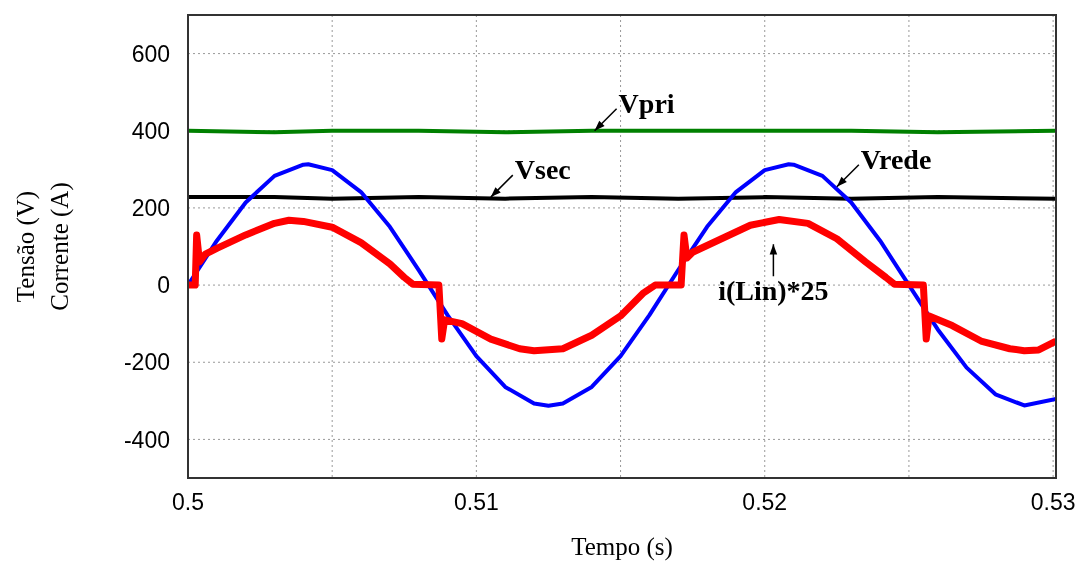 The width and height of the screenshot is (1084, 563). Describe the element at coordinates (1053, 502) in the screenshot. I see `x-tick-label: 0.53` at that location.